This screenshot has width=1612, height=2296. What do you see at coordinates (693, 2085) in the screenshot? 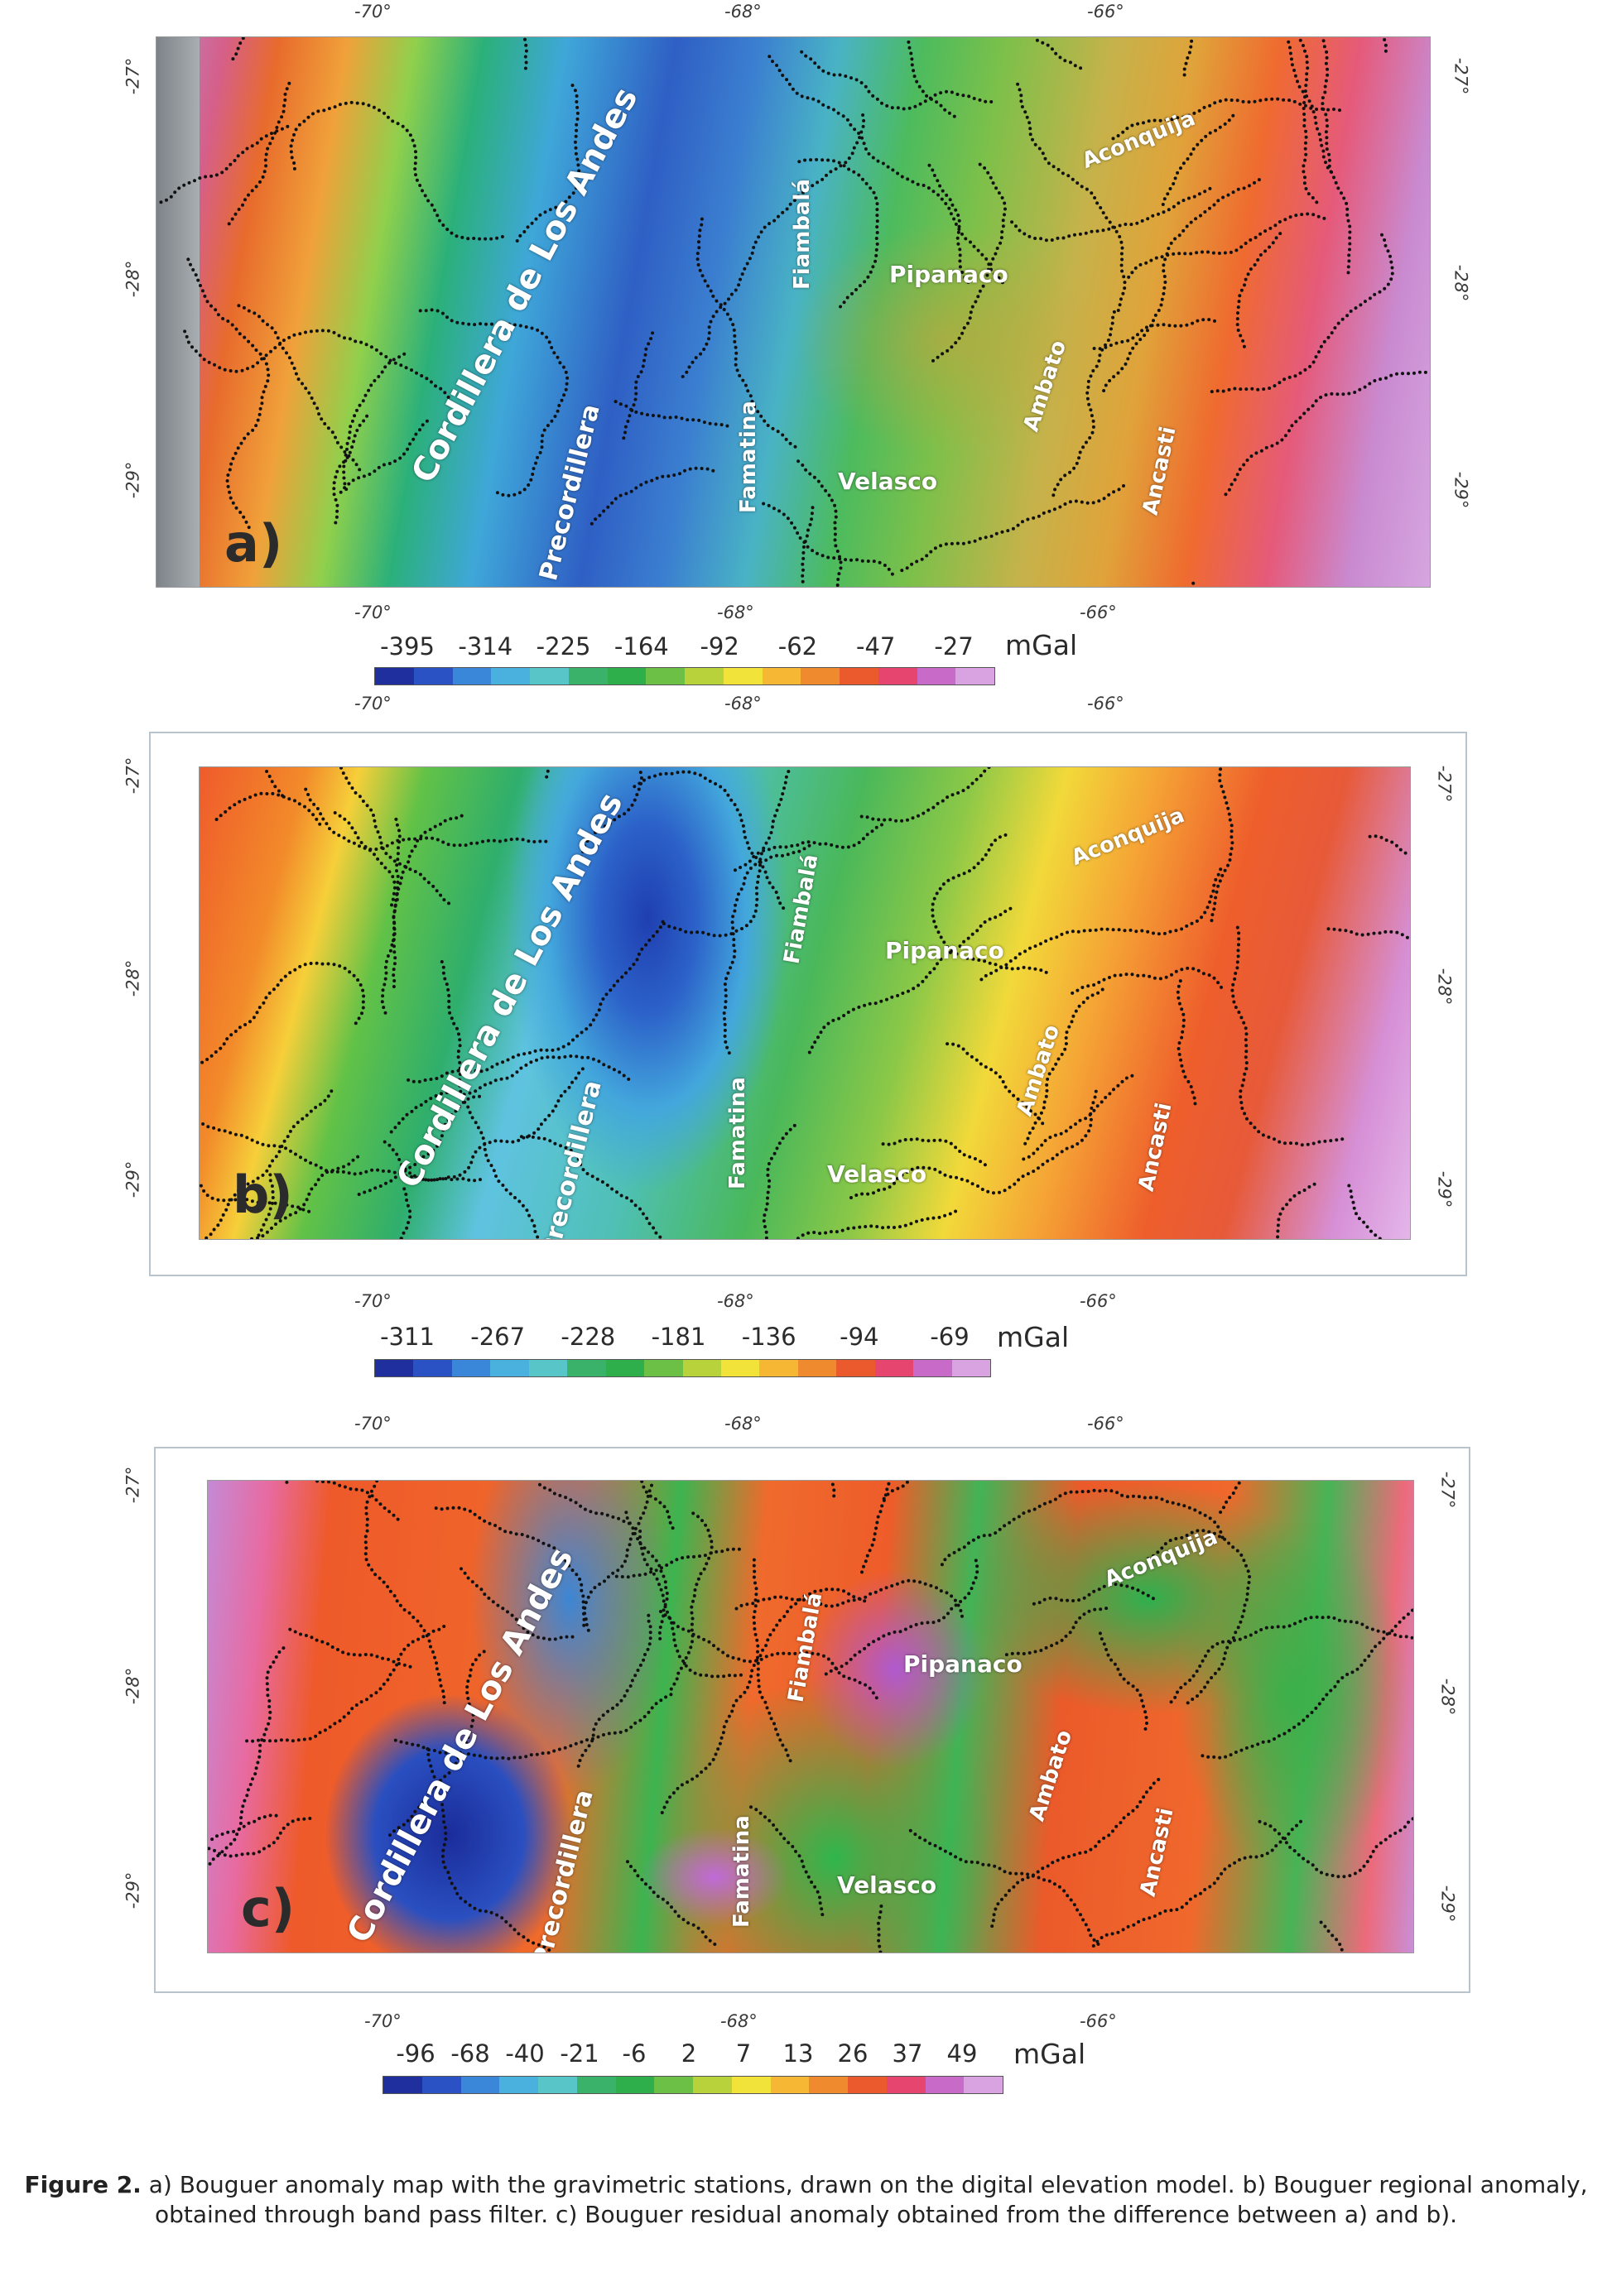
I see `colorbar-scale` at bounding box center [693, 2085].